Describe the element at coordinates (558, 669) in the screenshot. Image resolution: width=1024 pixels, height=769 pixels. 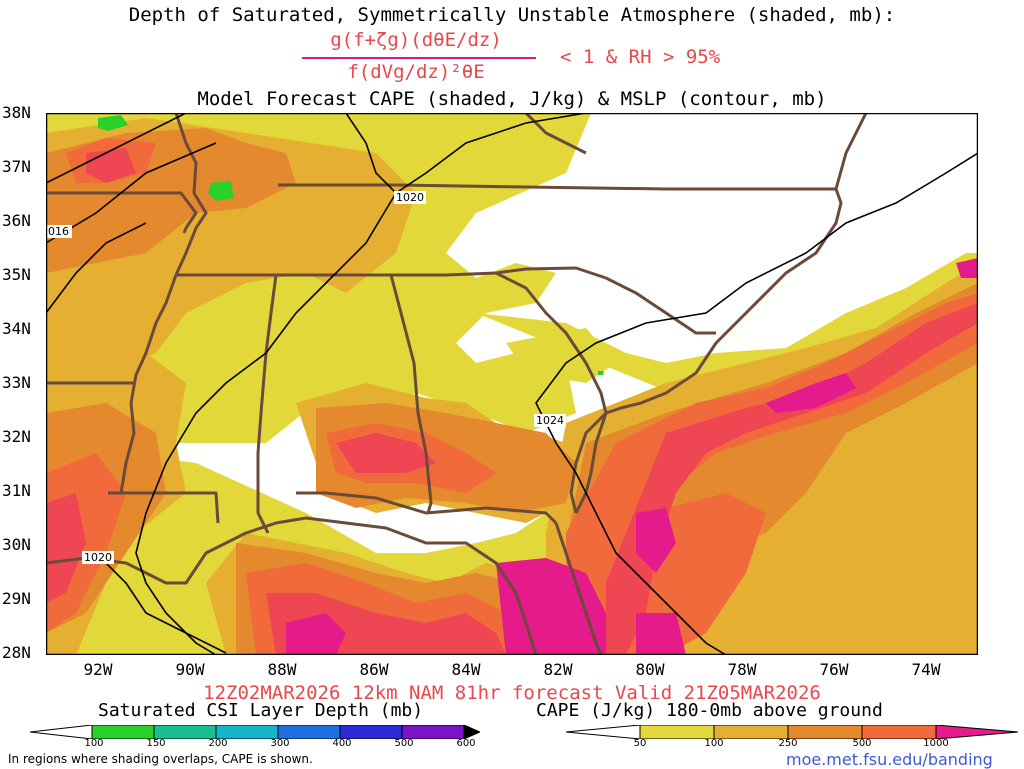
I see `lon-label: 82W` at that location.